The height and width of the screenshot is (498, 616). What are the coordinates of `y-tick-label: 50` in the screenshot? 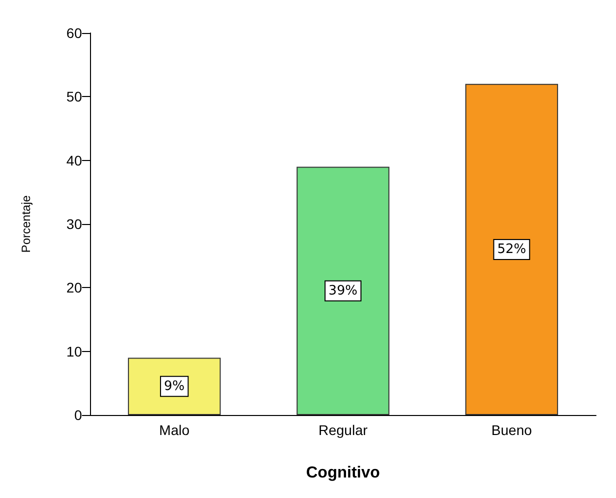 It's located at (74, 96).